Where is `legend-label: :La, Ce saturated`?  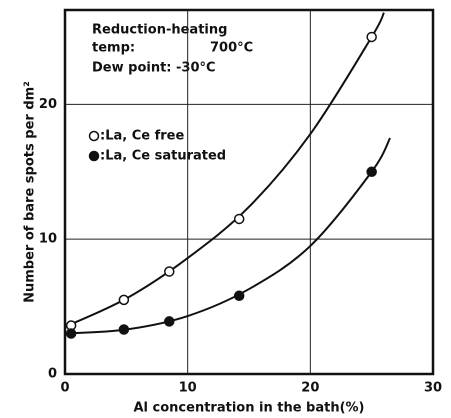 legend-label: :La, Ce saturated is located at coordinates (163, 156).